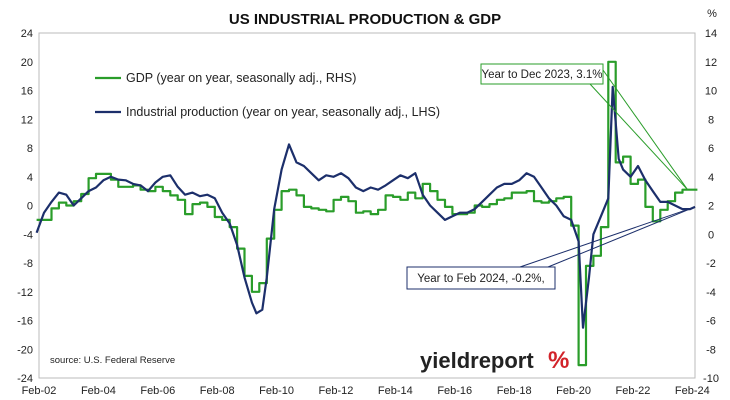 Image resolution: width=730 pixels, height=400 pixels. I want to click on x-tick-label: Feb-22, so click(633, 391).